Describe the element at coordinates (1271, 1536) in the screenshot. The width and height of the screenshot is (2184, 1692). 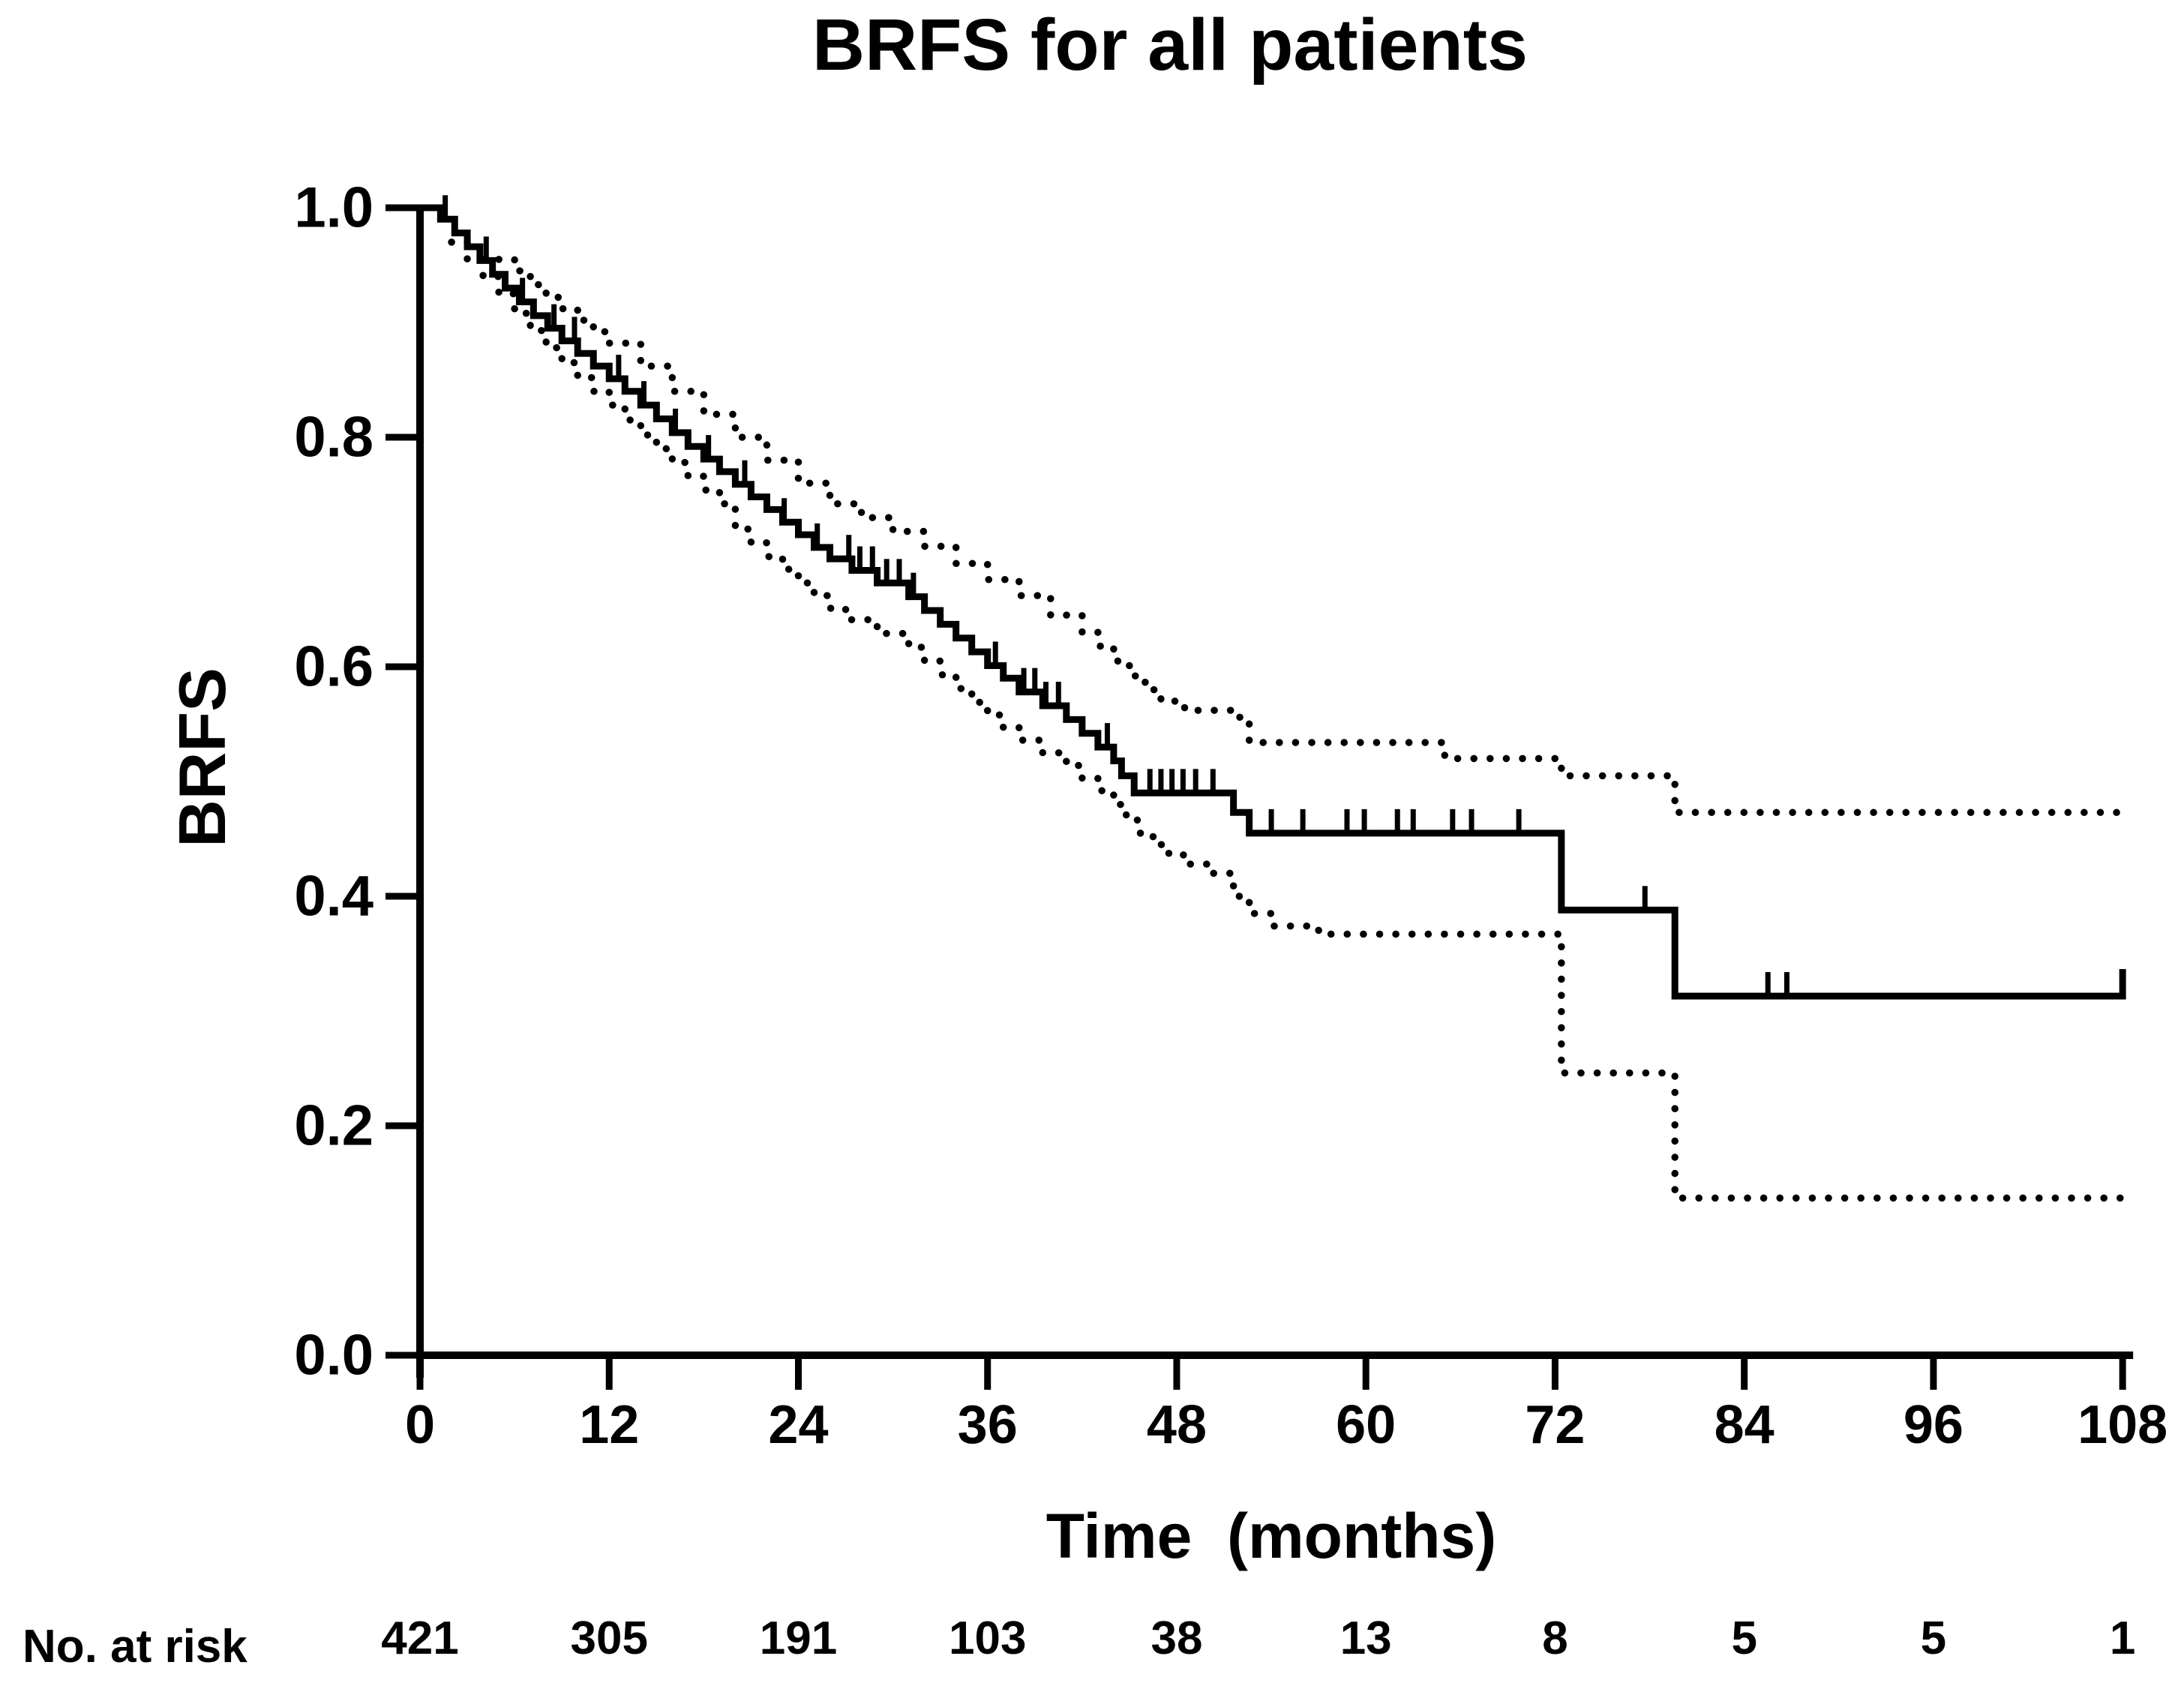
I see `x-axis-title: Time (months)` at that location.